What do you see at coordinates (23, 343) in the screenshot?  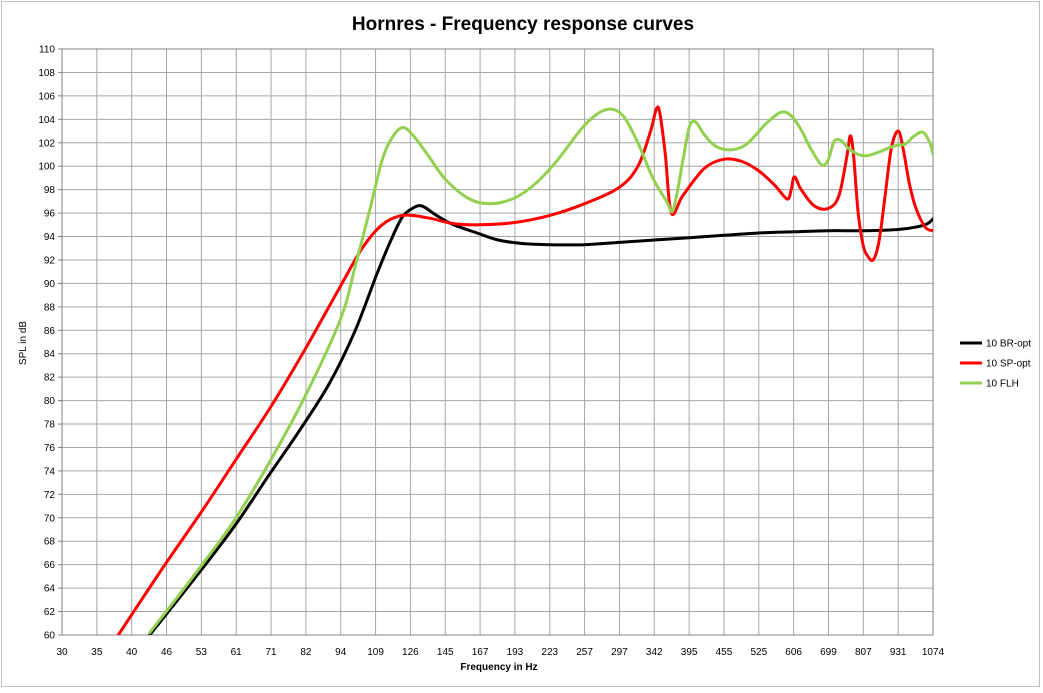 I see `y-axis-label: SPL in dB` at bounding box center [23, 343].